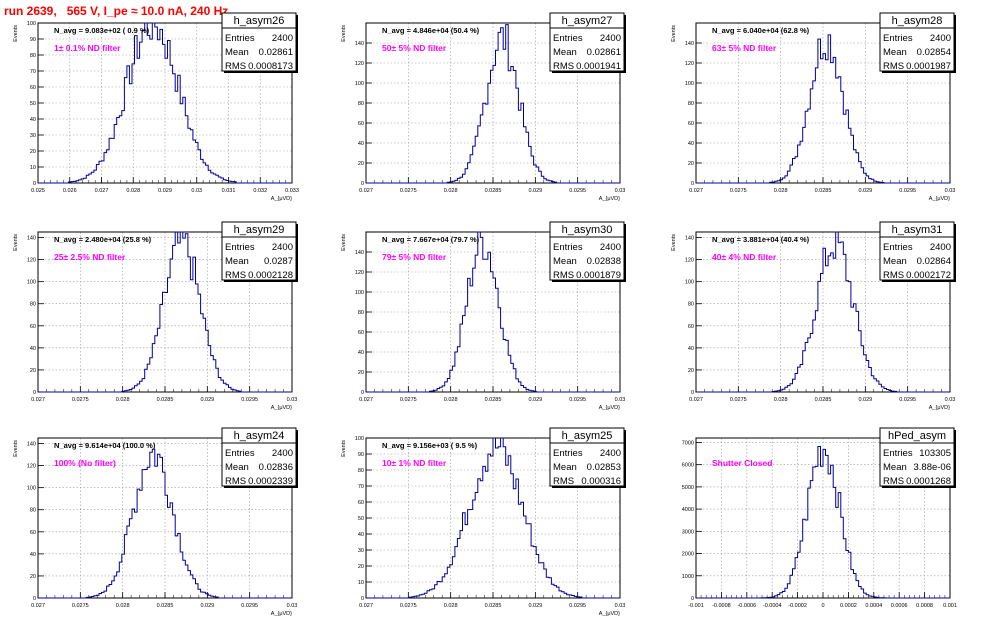 This screenshot has height=622, width=996. I want to click on stats-value: 0.0287, so click(278, 261).